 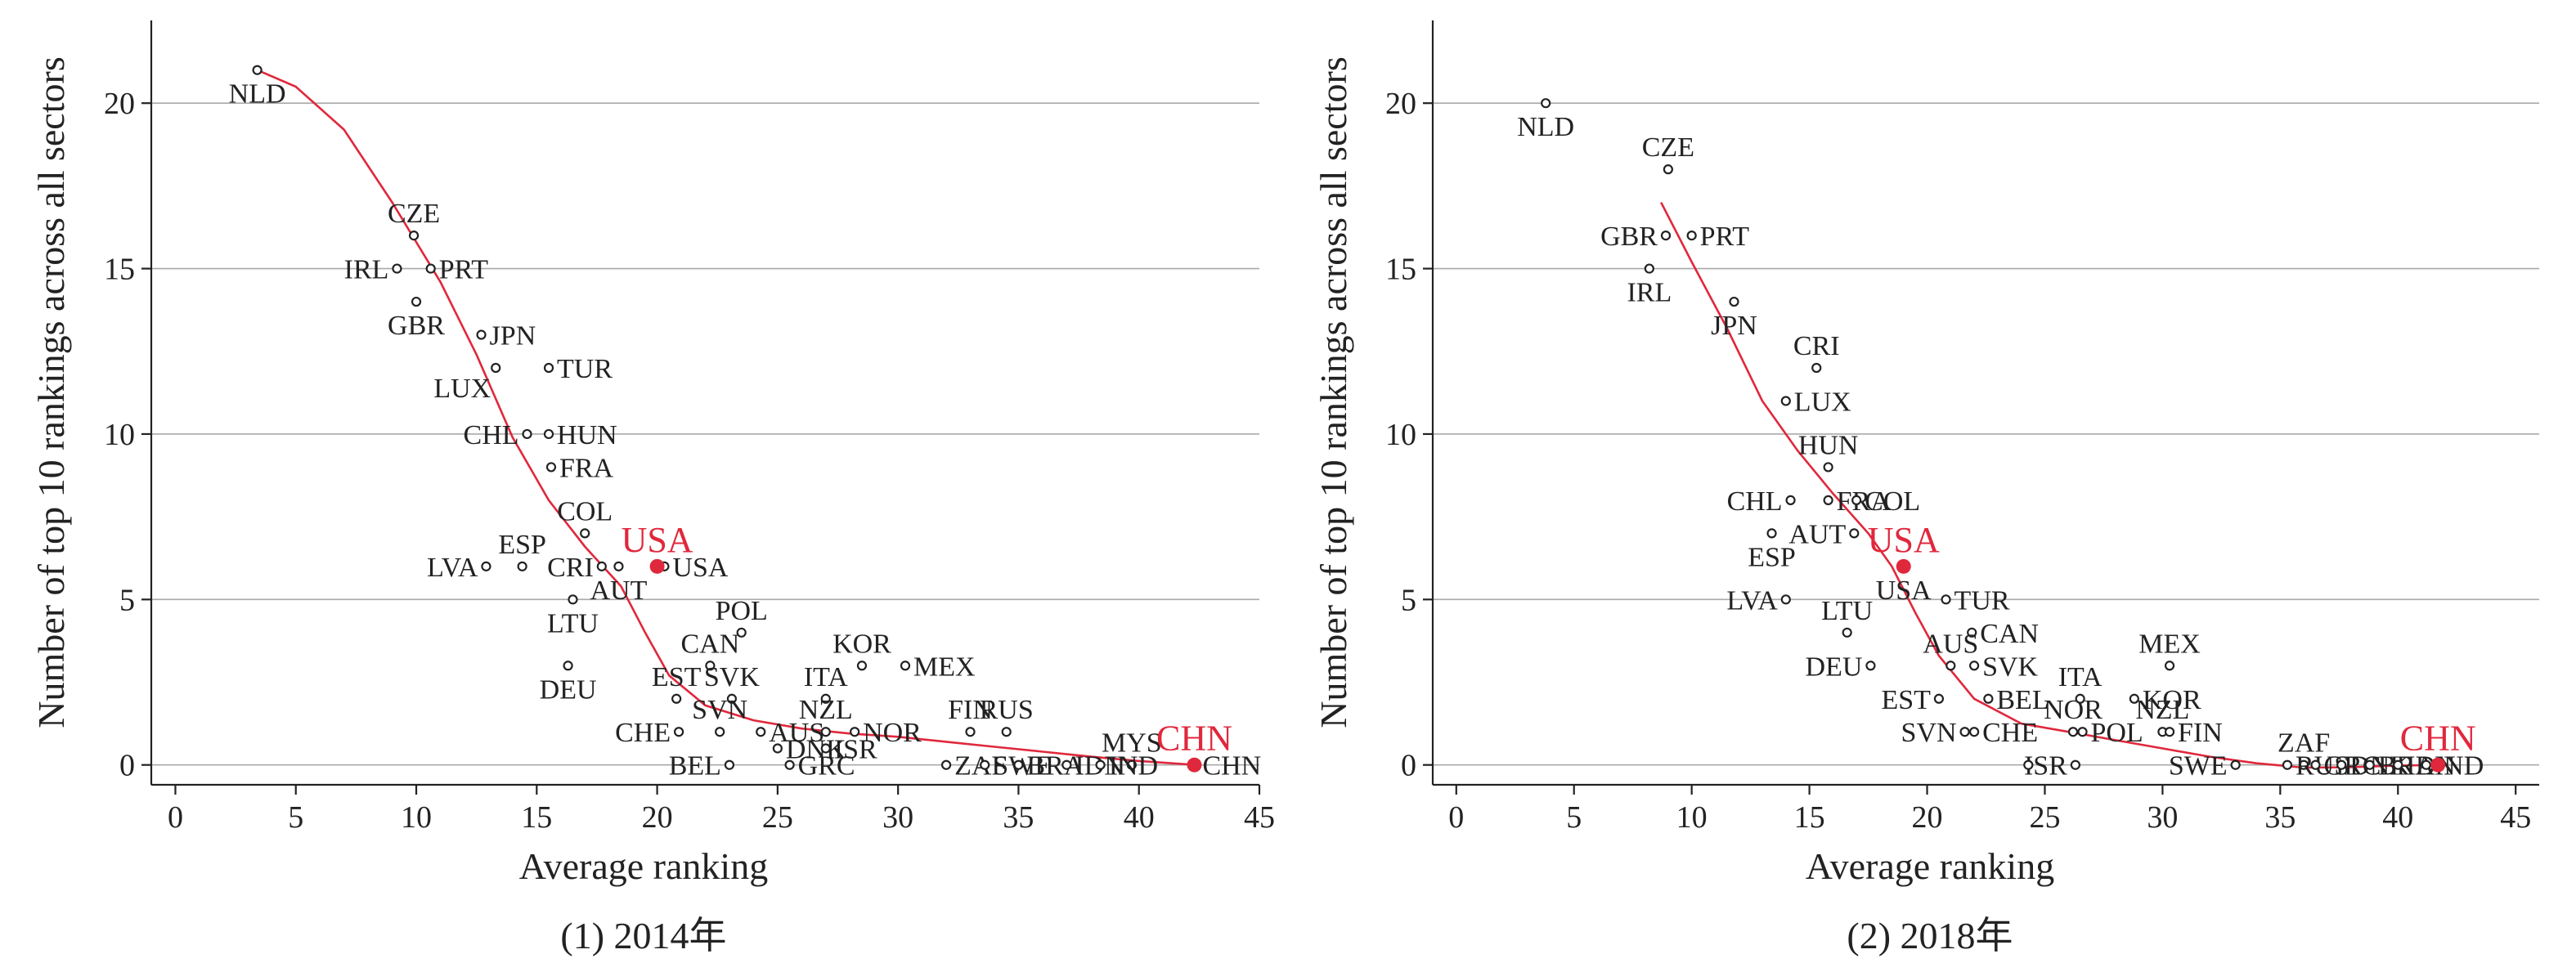 I want to click on point-label-cri-2018: CRI, so click(x=1816, y=346).